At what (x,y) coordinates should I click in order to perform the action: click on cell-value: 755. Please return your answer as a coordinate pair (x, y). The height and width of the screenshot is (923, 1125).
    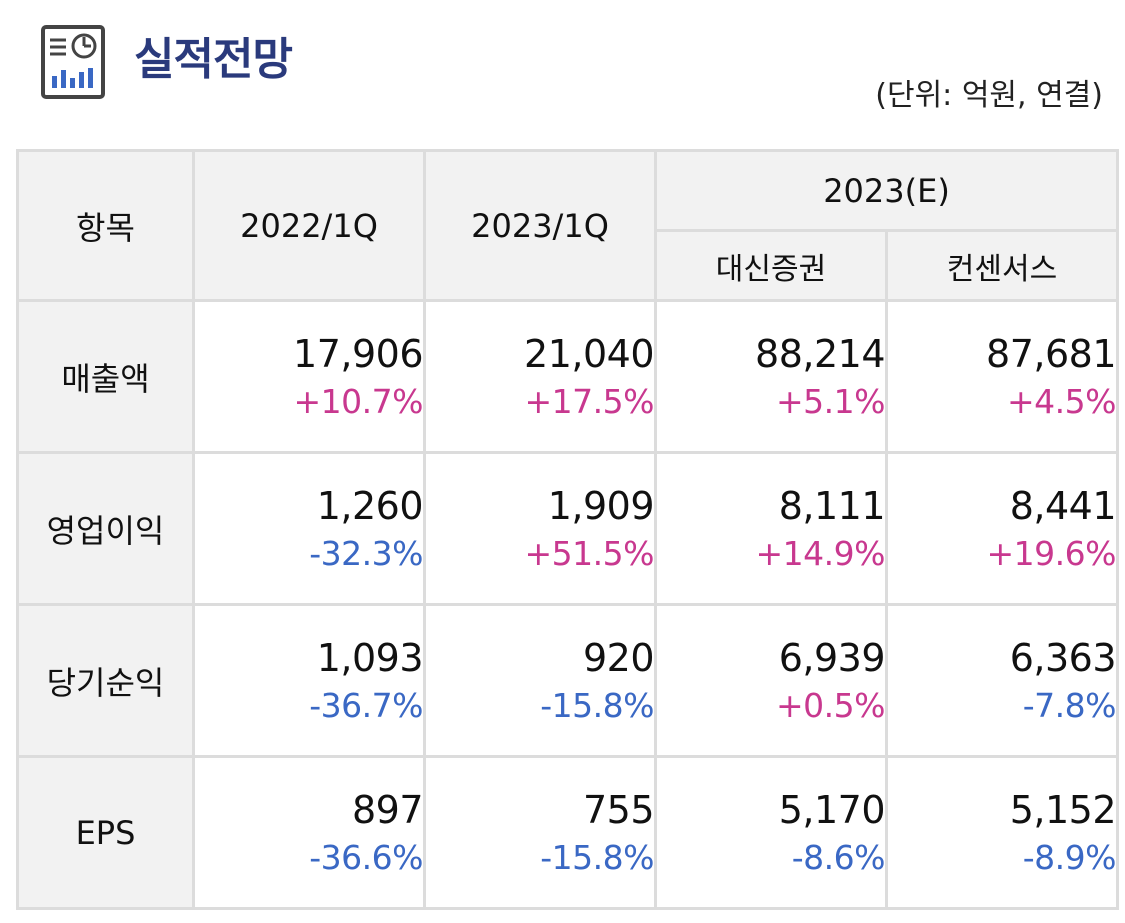
    Looking at the image, I should click on (618, 809).